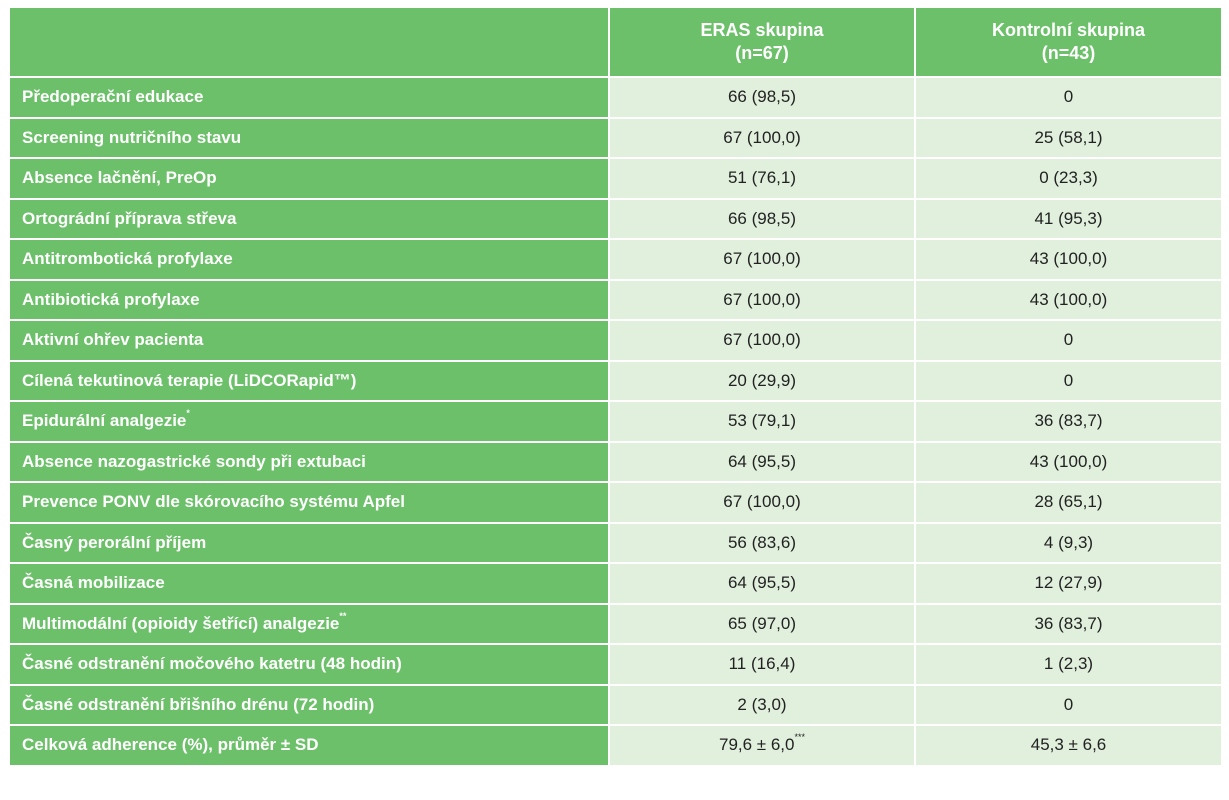 The width and height of the screenshot is (1229, 800). I want to click on header-control-label: Kontrolní skupina, so click(1068, 30).